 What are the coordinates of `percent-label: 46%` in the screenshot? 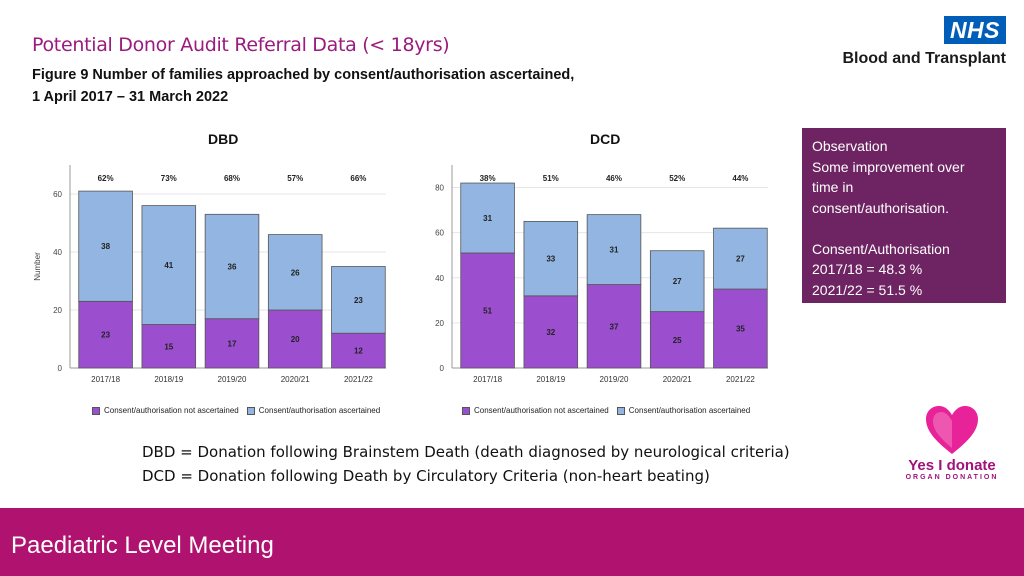 It's located at (614, 178).